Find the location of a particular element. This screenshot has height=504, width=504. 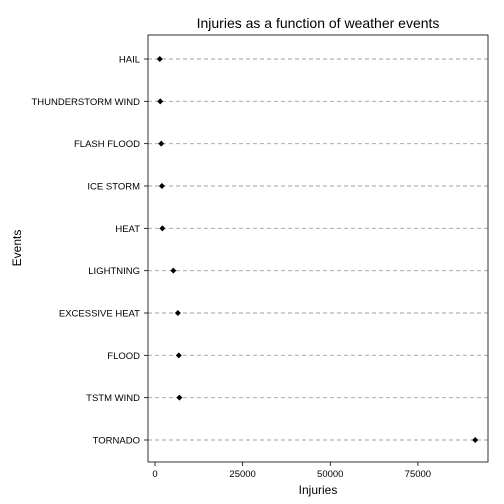

category-label: ICE STORM is located at coordinates (113, 187).